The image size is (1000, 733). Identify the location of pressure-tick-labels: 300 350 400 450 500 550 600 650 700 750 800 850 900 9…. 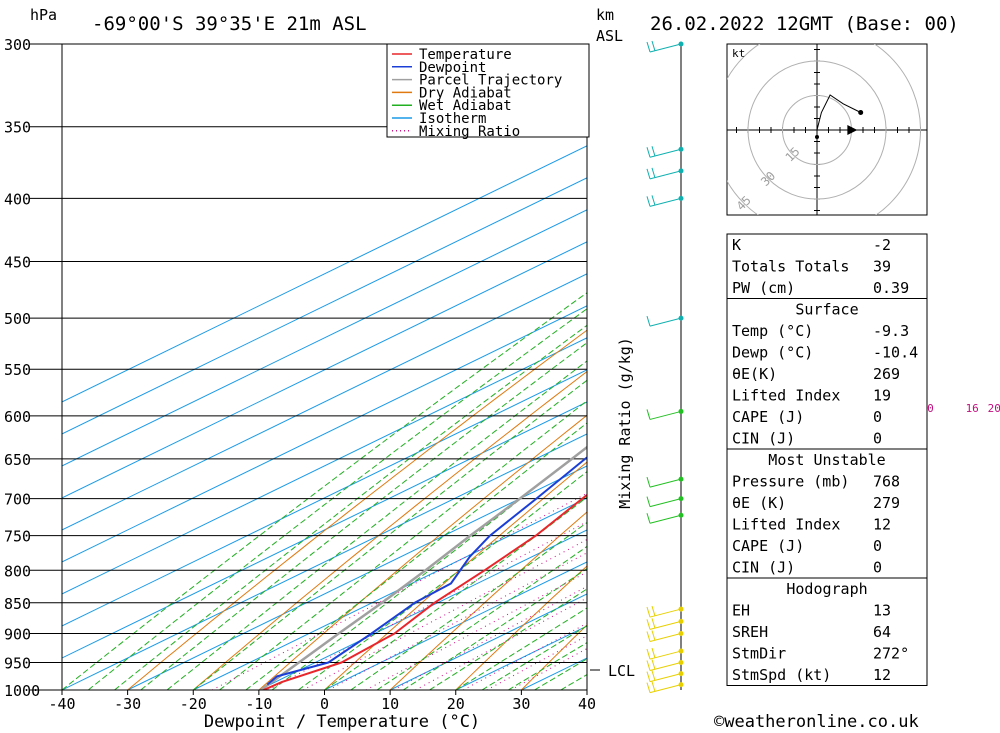
(22, 368).